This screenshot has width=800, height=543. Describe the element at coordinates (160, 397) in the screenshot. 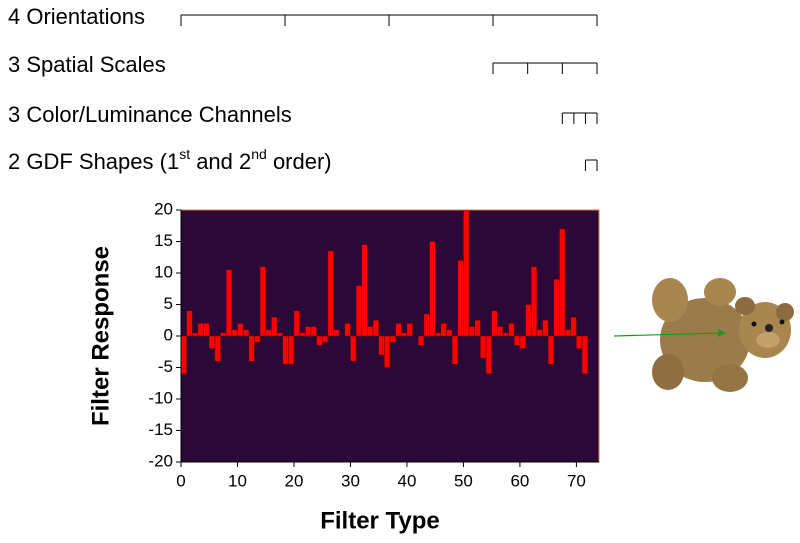

I see `y-tick-label: -10` at that location.